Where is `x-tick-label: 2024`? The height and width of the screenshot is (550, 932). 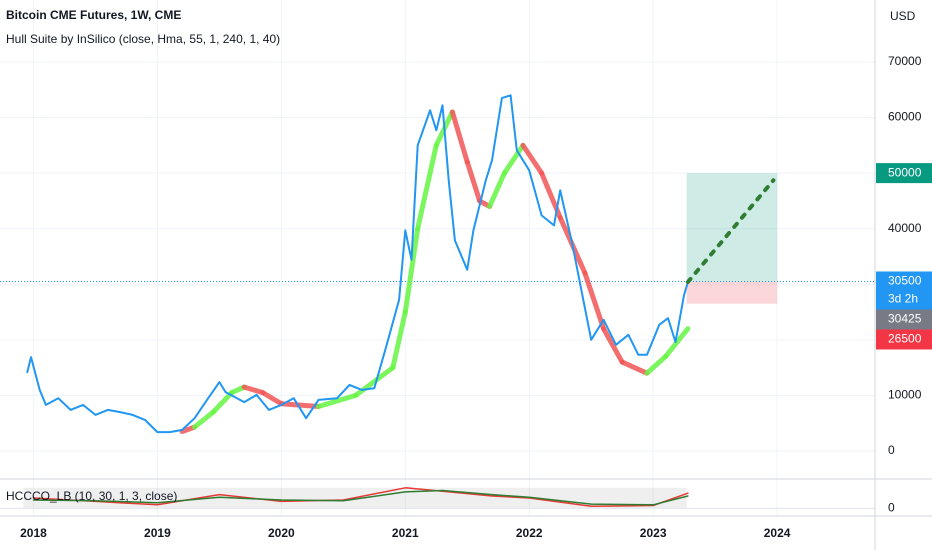
x-tick-label: 2024 is located at coordinates (777, 533).